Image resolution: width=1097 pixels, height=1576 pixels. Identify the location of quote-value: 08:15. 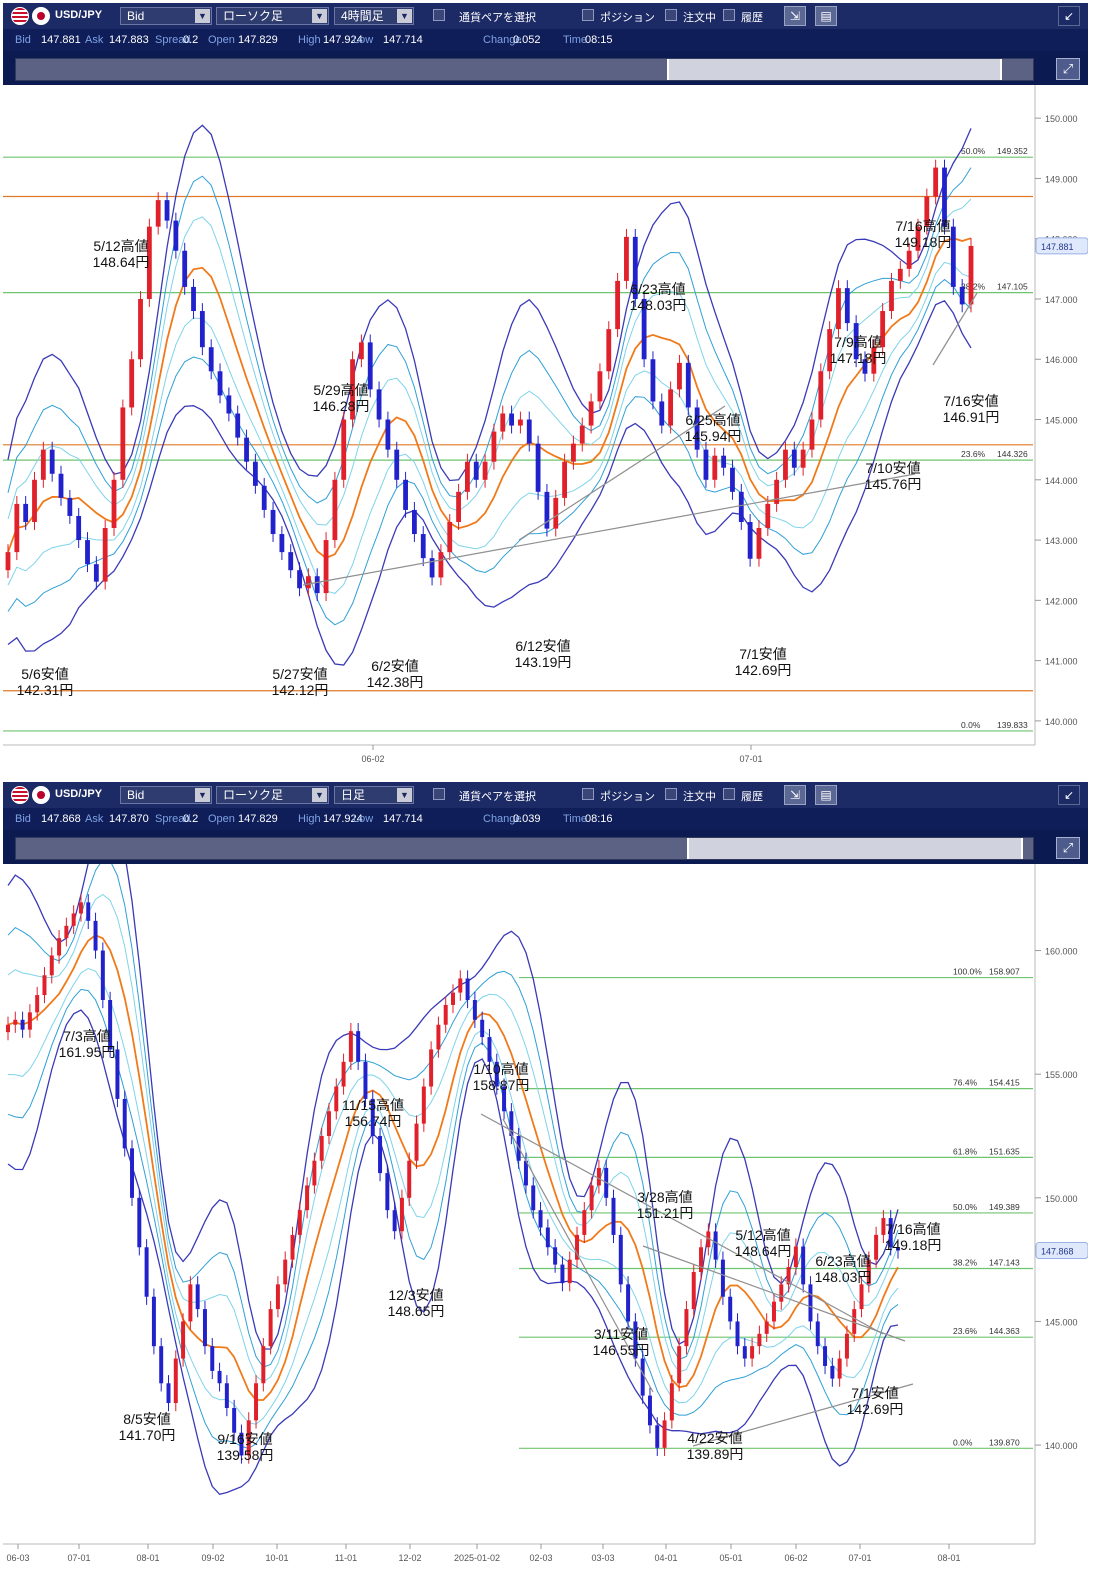
(599, 40).